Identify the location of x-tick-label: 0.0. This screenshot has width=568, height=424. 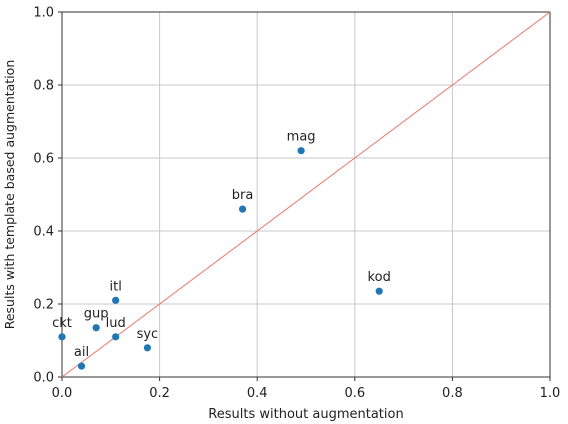
(62, 393).